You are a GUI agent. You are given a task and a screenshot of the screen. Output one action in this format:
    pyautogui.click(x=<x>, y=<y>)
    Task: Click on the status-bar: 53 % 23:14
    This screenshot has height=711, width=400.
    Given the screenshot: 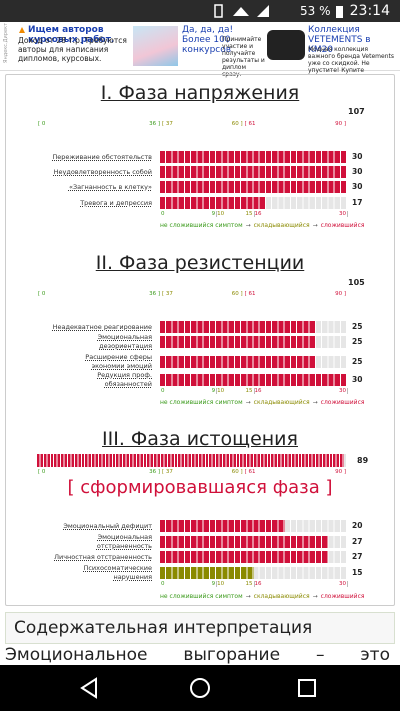 What is the action you would take?
    pyautogui.click(x=200, y=11)
    